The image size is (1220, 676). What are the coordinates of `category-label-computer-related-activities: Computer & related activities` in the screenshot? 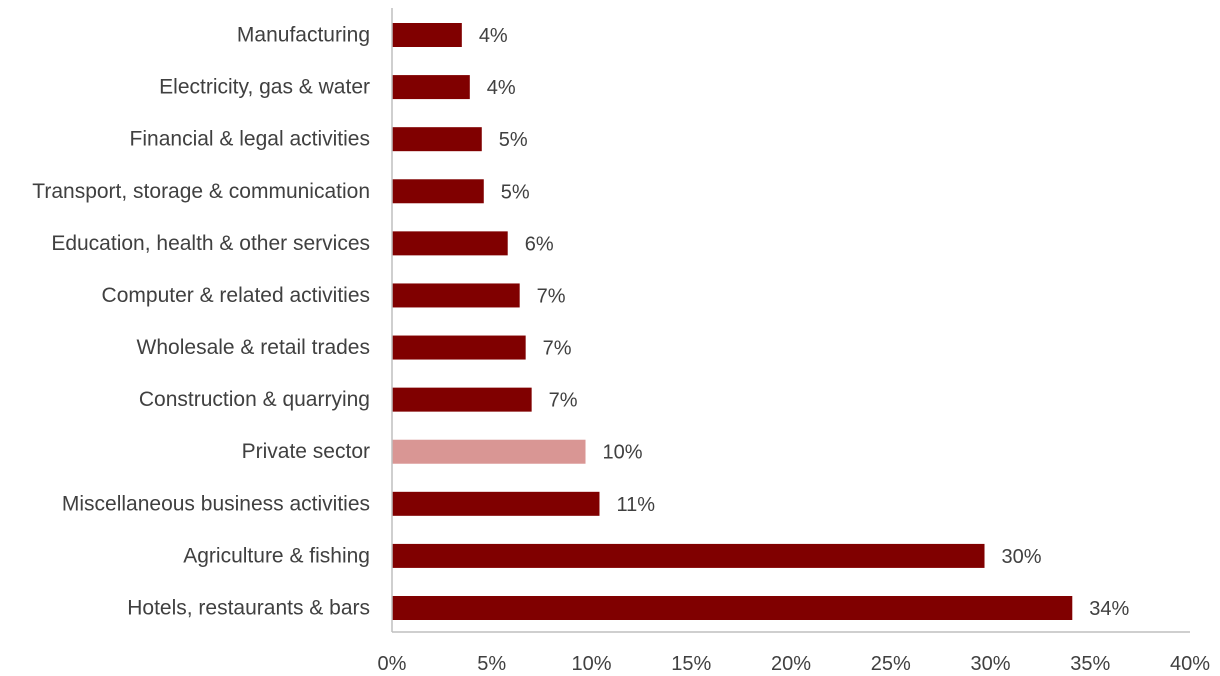 It's located at (236, 295).